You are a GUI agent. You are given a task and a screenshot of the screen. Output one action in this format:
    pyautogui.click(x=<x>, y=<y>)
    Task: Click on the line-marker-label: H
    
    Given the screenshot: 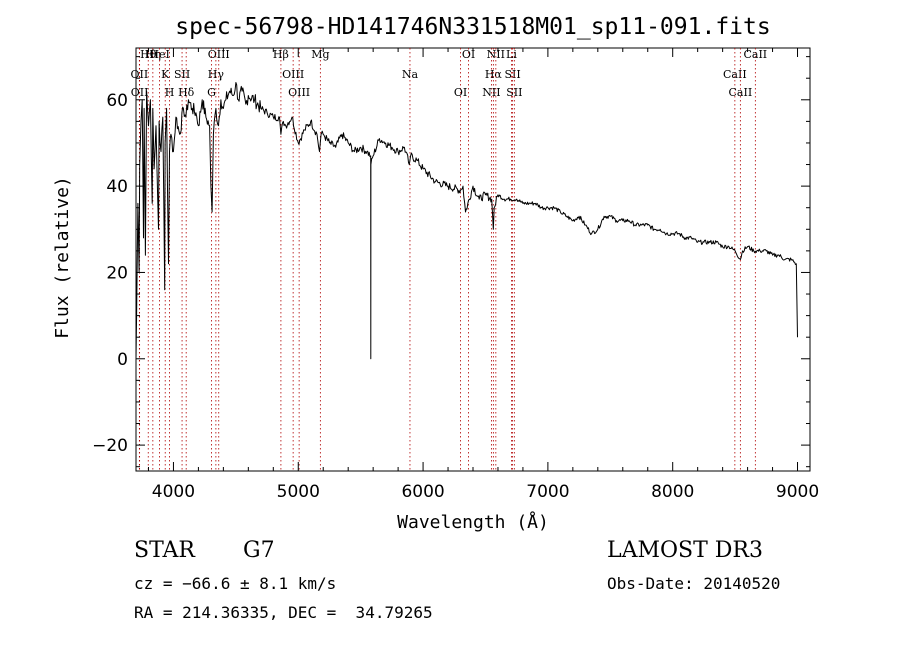 What is the action you would take?
    pyautogui.click(x=170, y=92)
    